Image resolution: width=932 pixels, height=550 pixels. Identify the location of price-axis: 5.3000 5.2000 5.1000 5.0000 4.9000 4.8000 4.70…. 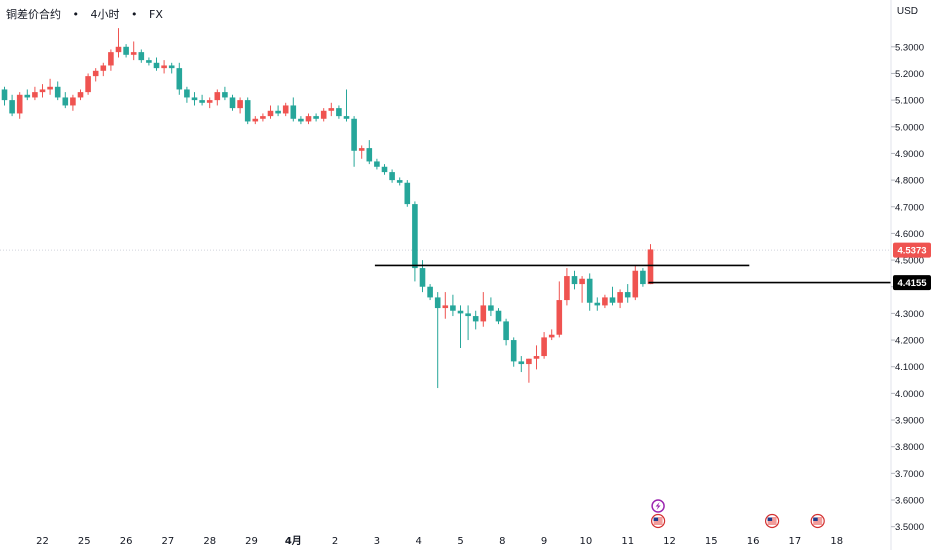
(910, 275).